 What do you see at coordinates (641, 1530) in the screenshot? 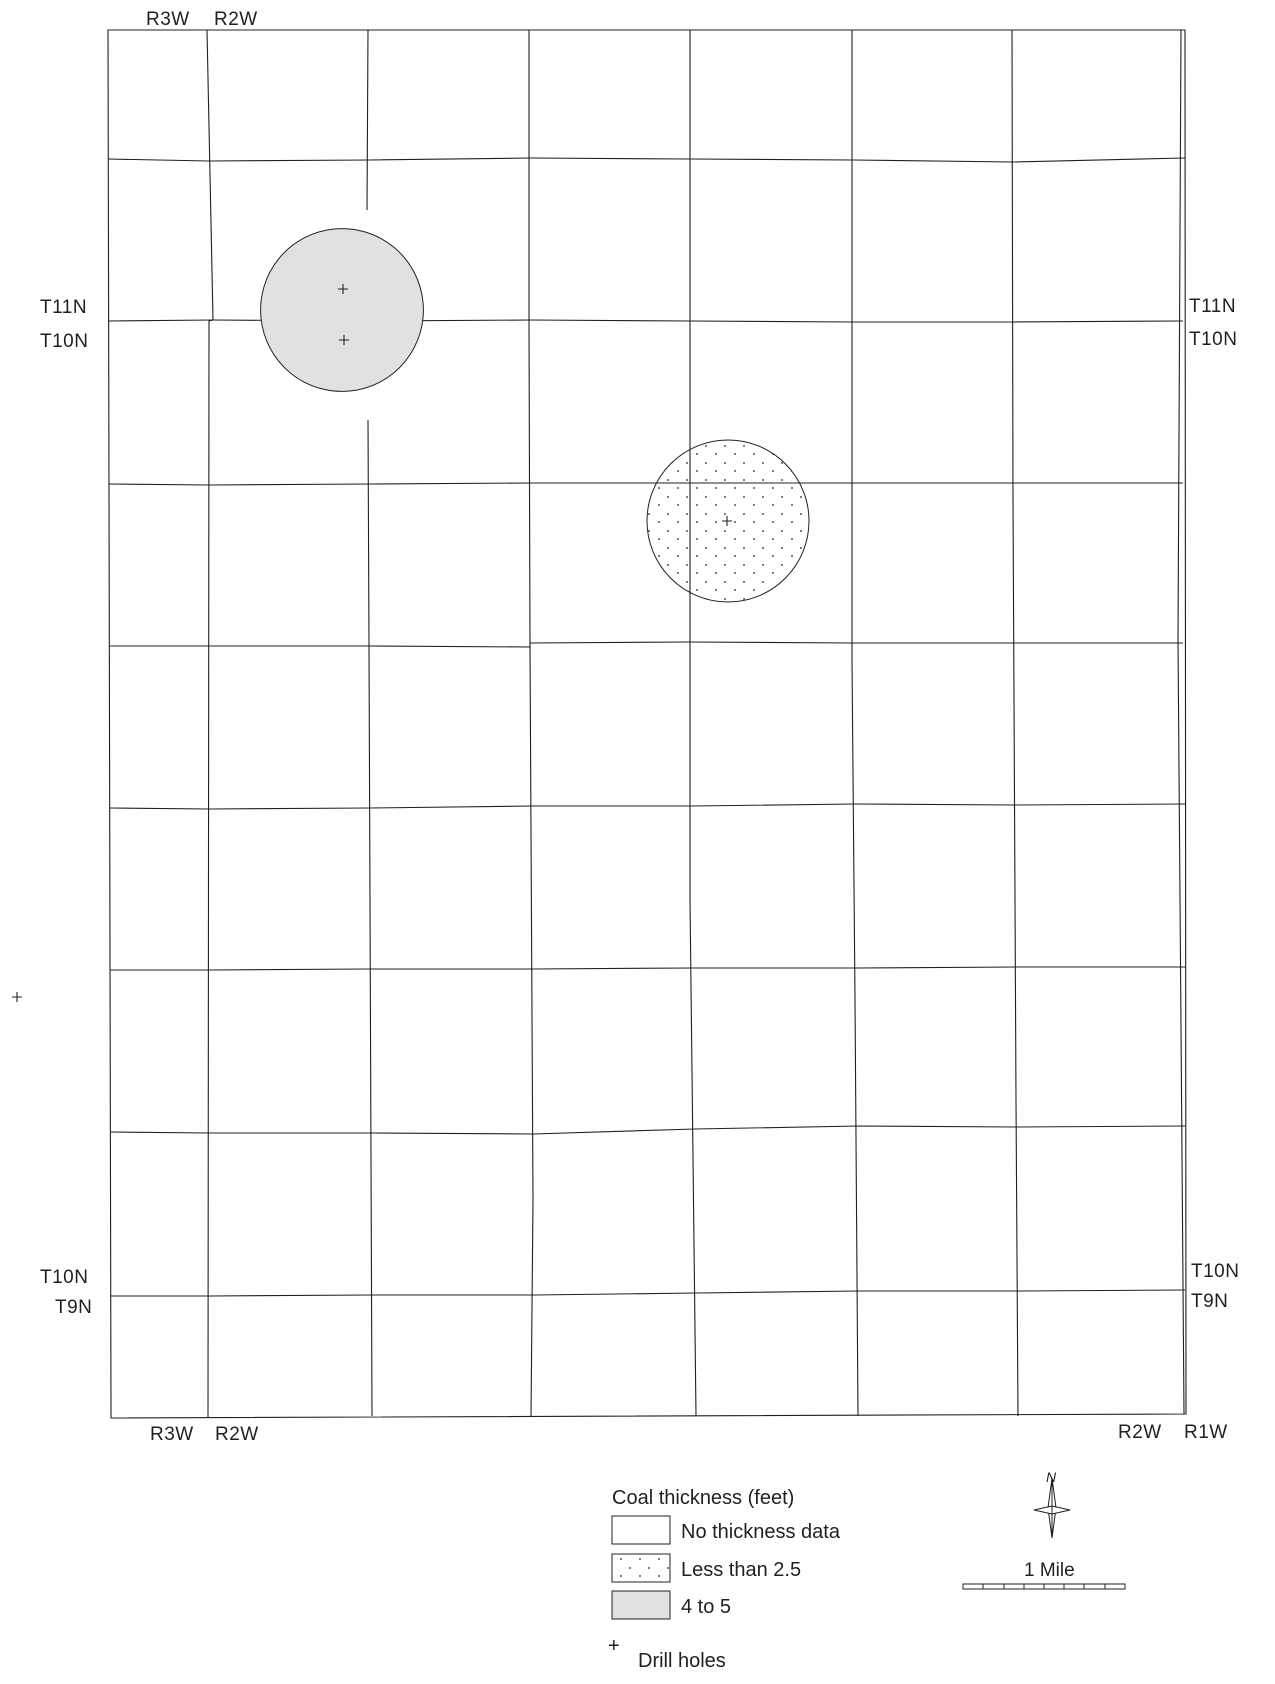
I see `legend-swatch-no-data` at bounding box center [641, 1530].